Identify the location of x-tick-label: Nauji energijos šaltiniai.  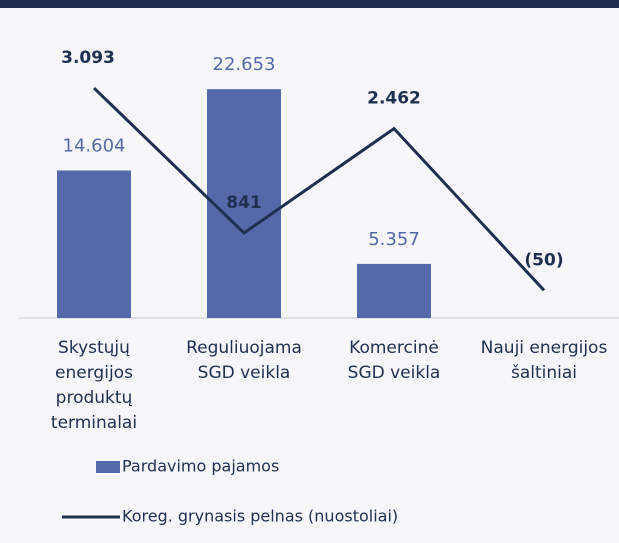
(544, 360).